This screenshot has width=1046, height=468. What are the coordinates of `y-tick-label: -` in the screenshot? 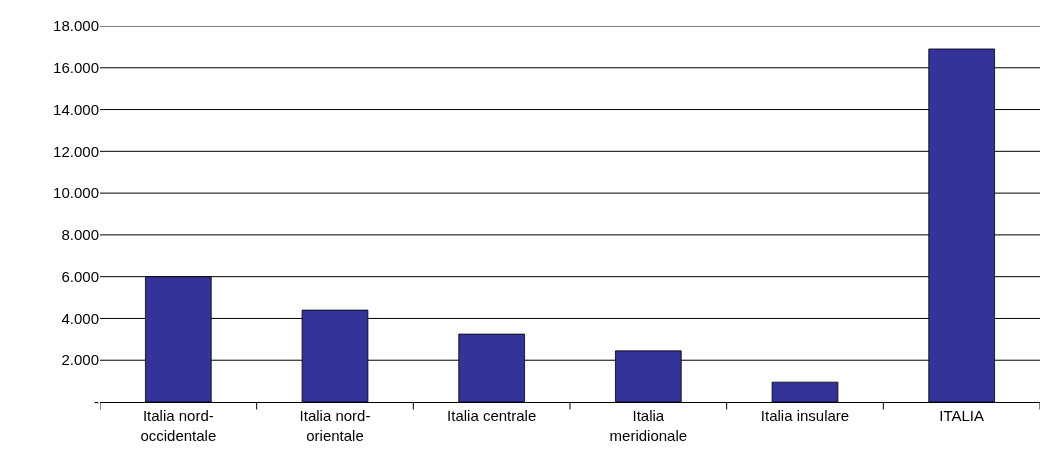 It's located at (96, 402).